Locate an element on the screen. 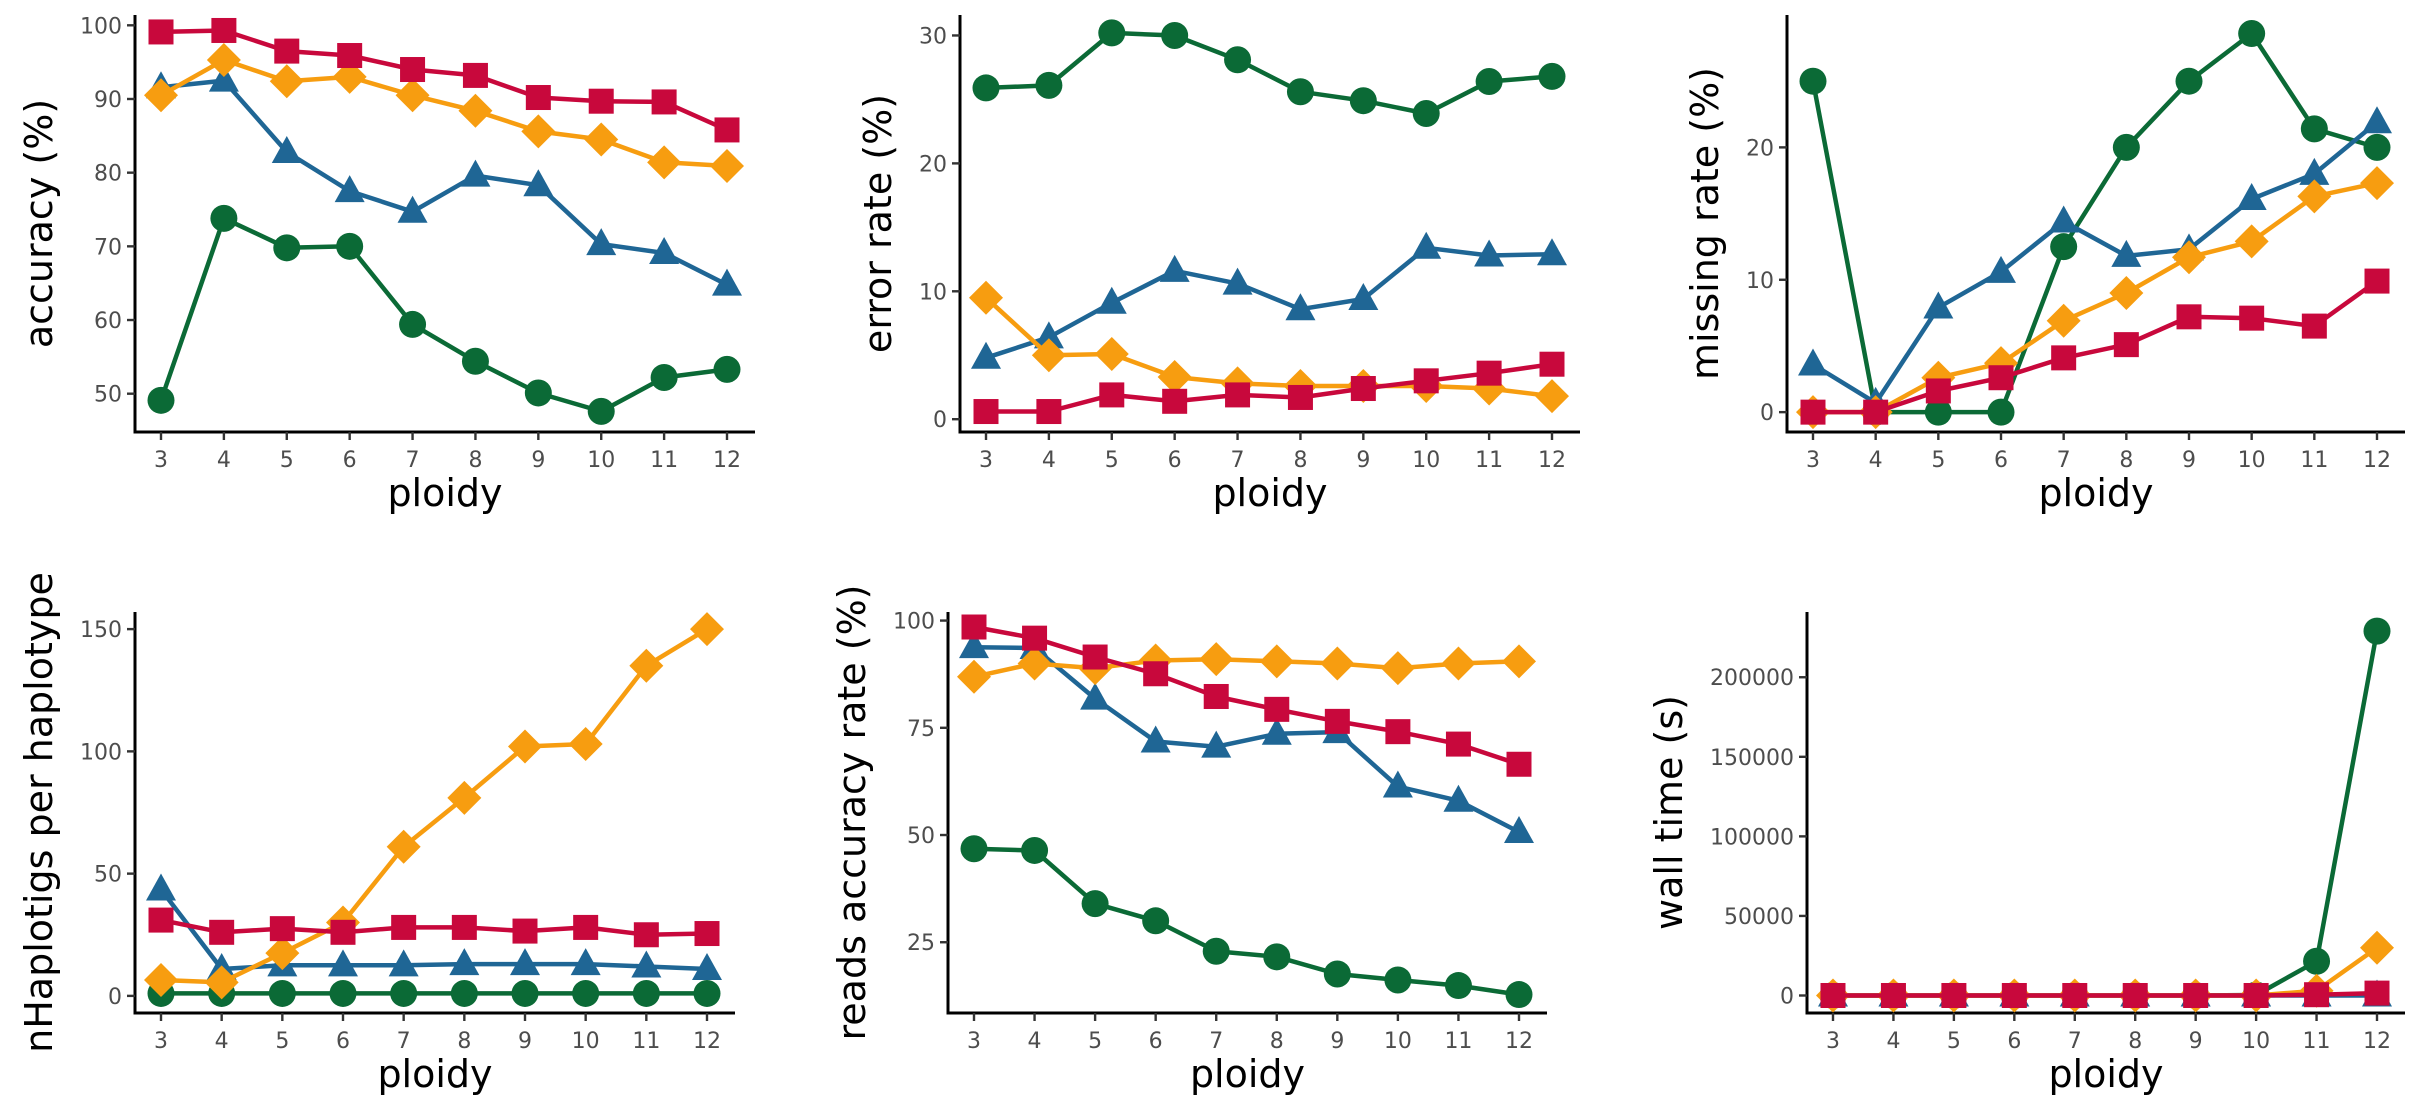 The image size is (2425, 1112). y-axis-title: wall time (s) is located at coordinates (1669, 812).